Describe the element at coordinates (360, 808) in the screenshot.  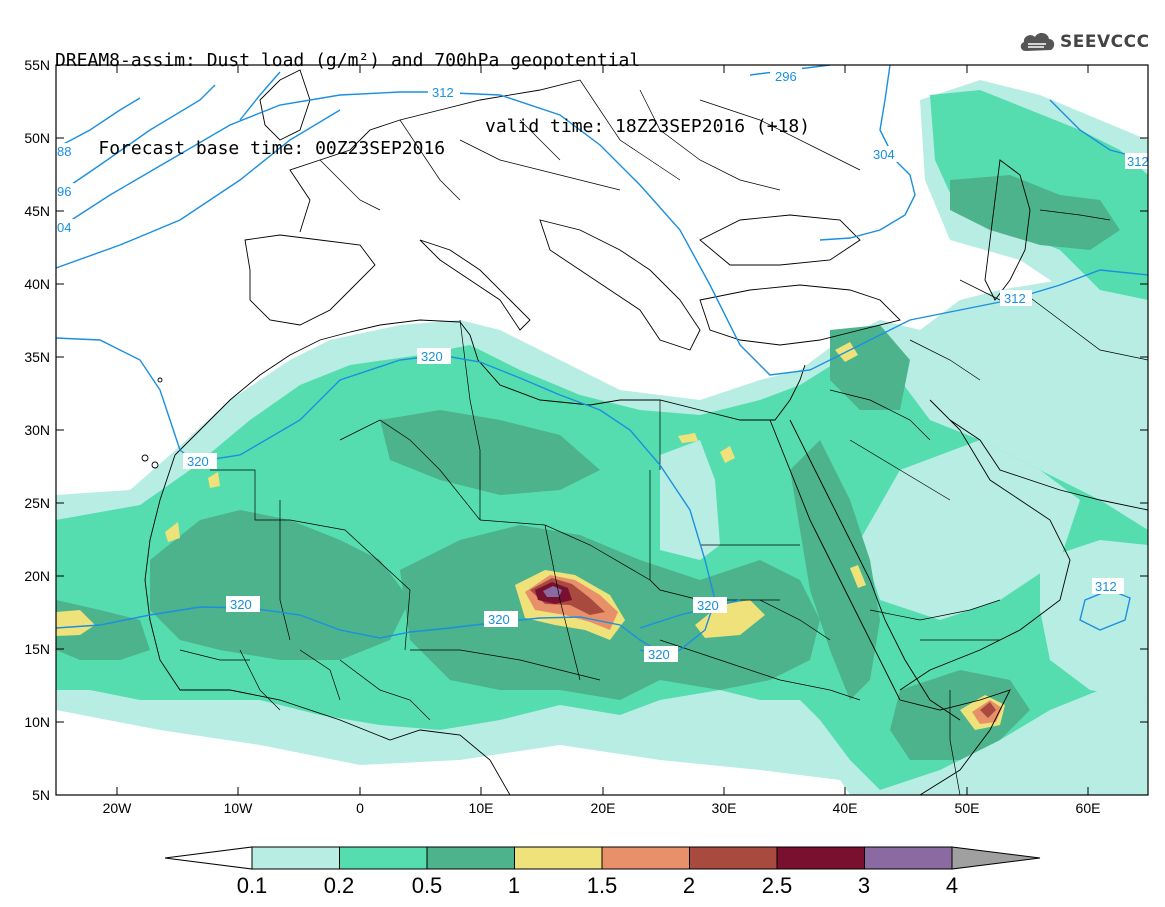
I see `lon-label: 0` at that location.